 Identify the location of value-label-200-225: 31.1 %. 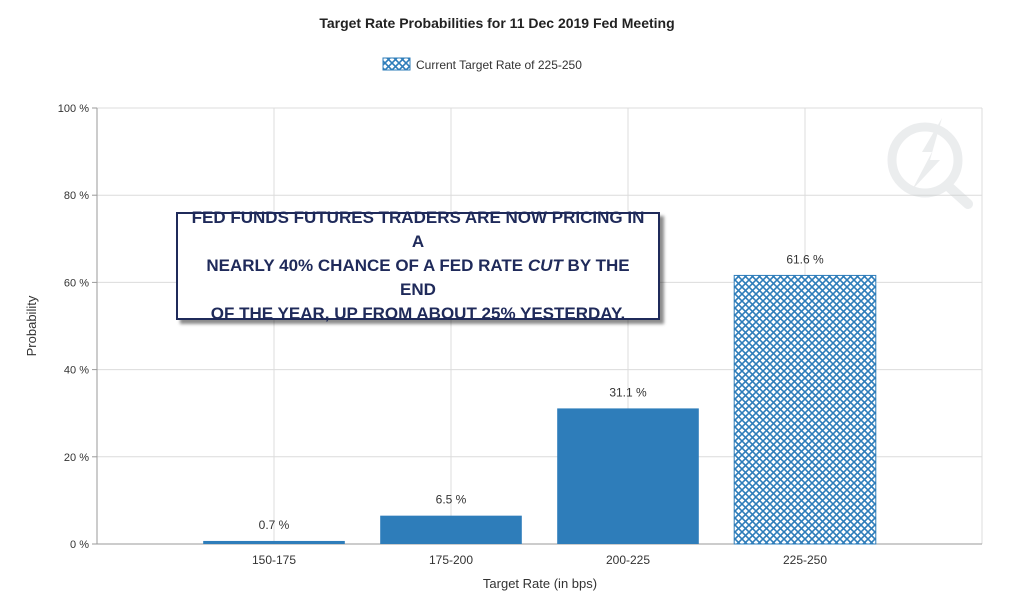
(628, 392).